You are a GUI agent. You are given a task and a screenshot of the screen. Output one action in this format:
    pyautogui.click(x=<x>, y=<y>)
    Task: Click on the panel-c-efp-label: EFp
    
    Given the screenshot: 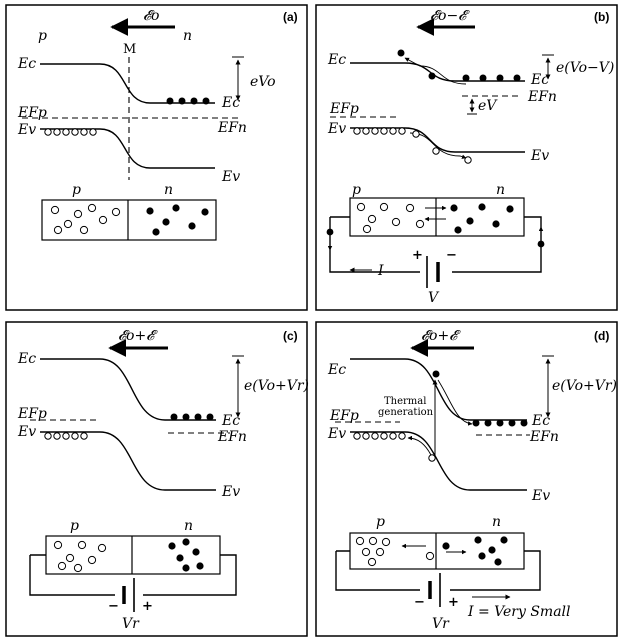 What is the action you would take?
    pyautogui.click(x=32, y=414)
    